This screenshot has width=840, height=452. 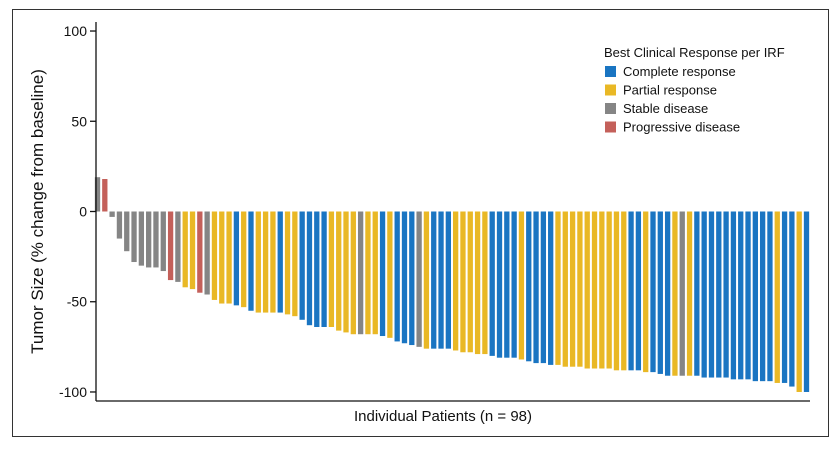 What do you see at coordinates (670, 90) in the screenshot?
I see `legend-label-pr: Partial response` at bounding box center [670, 90].